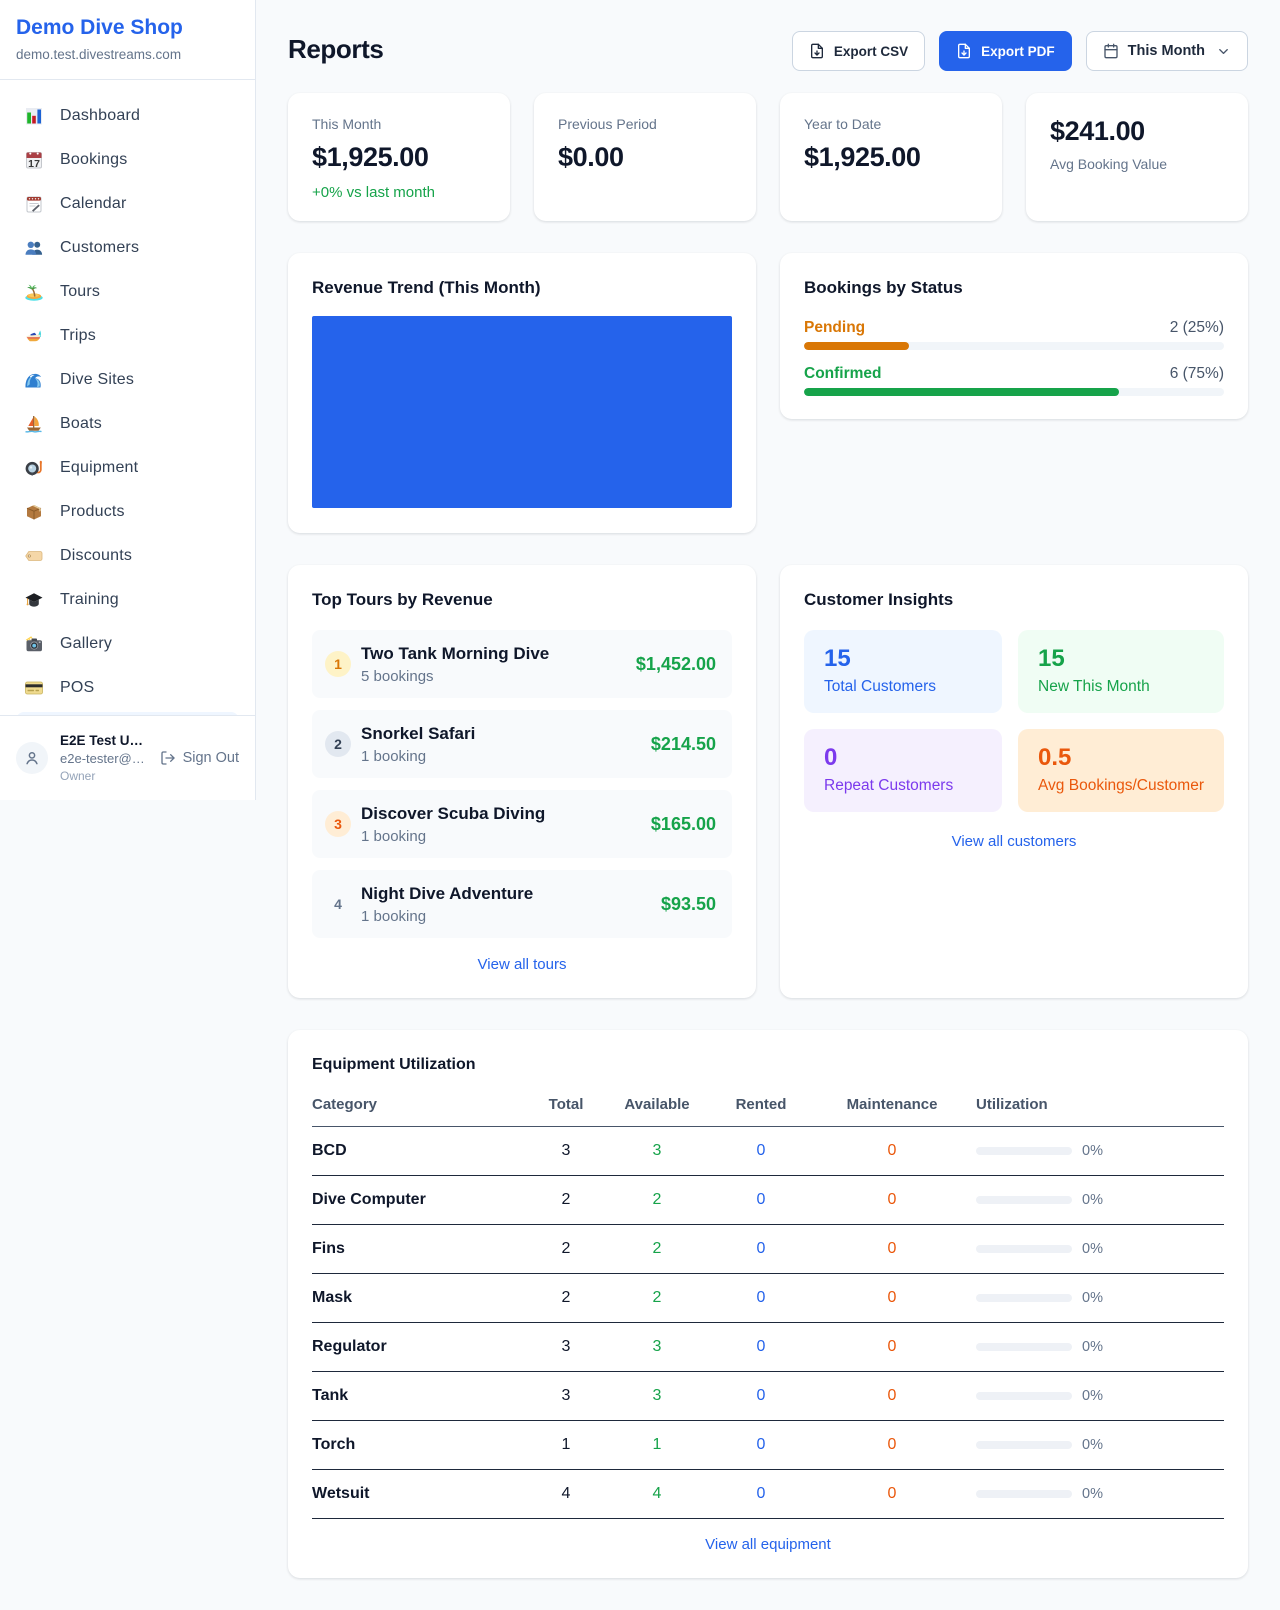 Image resolution: width=1280 pixels, height=1610 pixels. I want to click on svg-text: 17, so click(34, 164).